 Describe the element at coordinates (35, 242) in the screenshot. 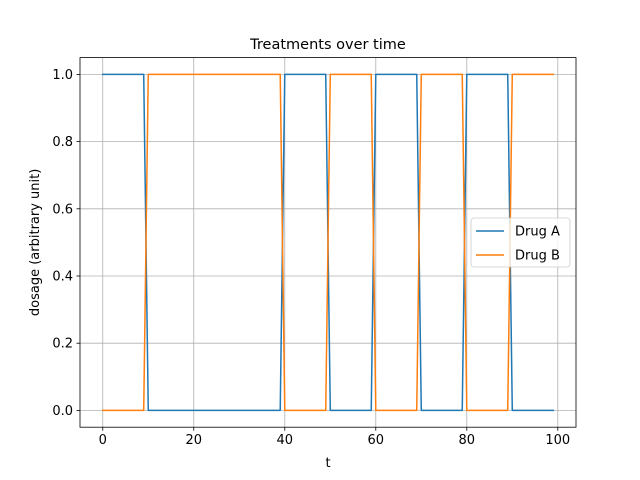

I see `y-axis-label: dosage (arbitrary unit)` at that location.